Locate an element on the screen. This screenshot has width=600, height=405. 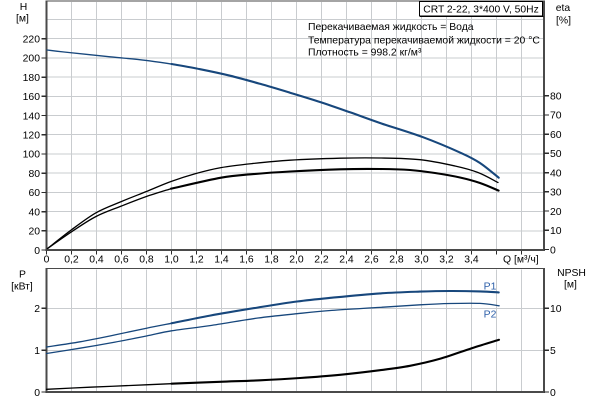
svg-text: 100 is located at coordinates (32, 155).